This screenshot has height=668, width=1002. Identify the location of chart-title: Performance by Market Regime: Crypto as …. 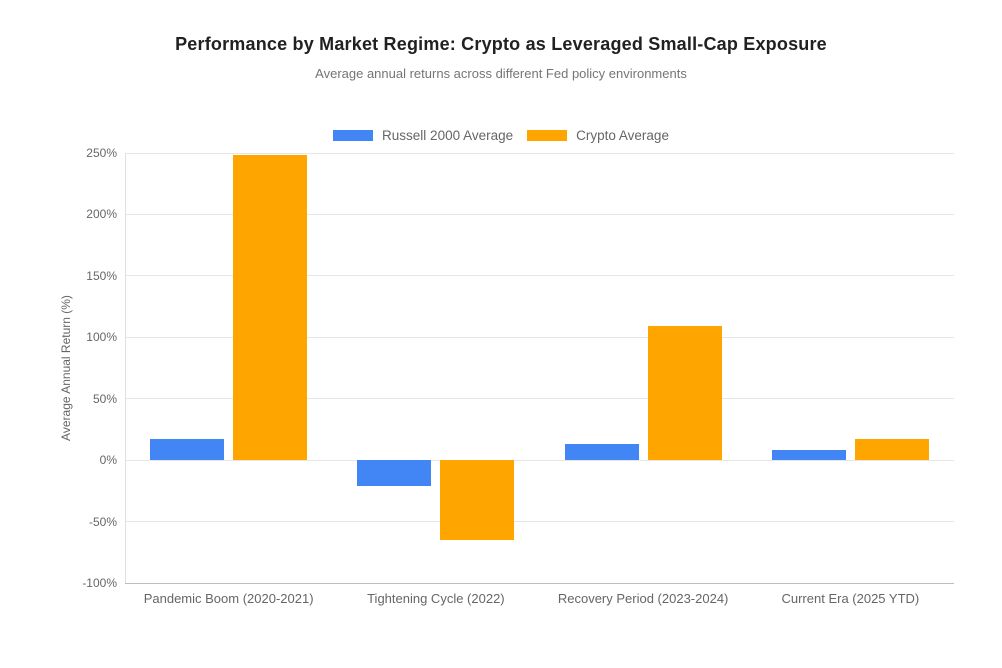
(501, 44).